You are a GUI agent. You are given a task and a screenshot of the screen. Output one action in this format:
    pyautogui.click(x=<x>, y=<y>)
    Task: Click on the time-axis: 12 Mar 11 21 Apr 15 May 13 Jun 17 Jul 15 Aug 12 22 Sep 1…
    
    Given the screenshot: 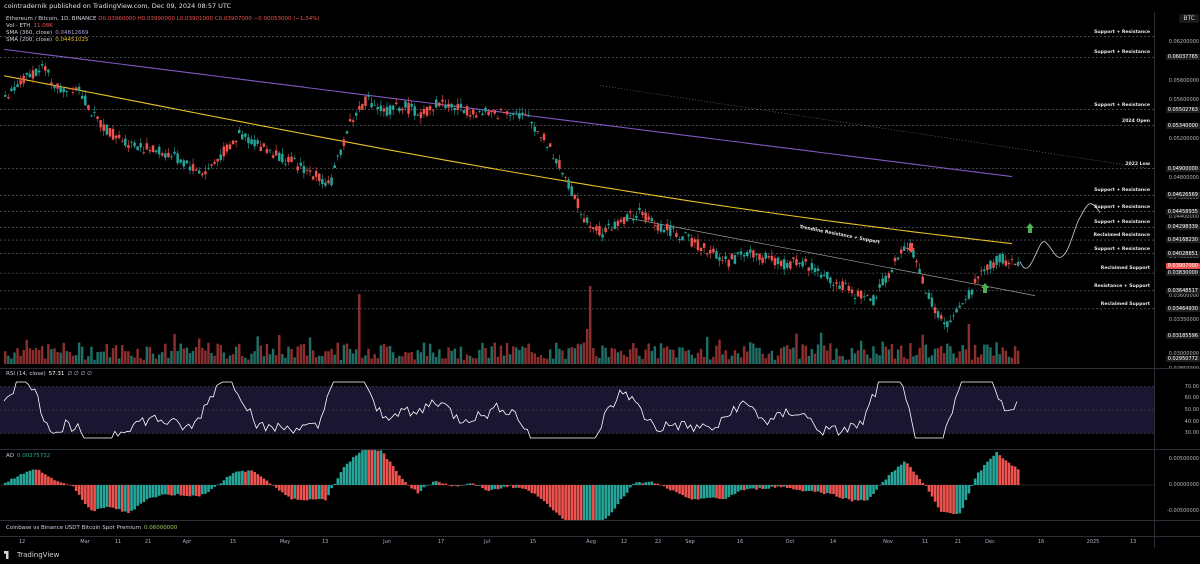 What is the action you would take?
    pyautogui.click(x=577, y=542)
    